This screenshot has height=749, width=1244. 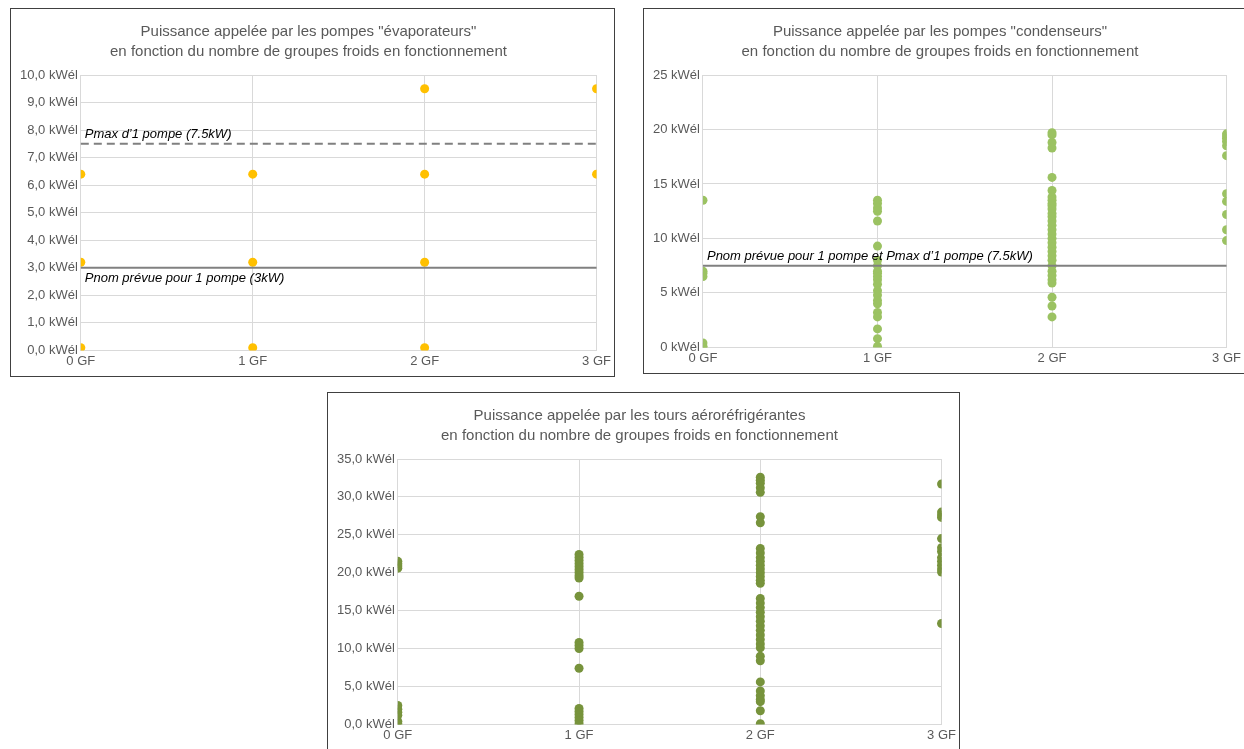 What do you see at coordinates (676, 74) in the screenshot?
I see `y-tick-label: 25 kWél` at bounding box center [676, 74].